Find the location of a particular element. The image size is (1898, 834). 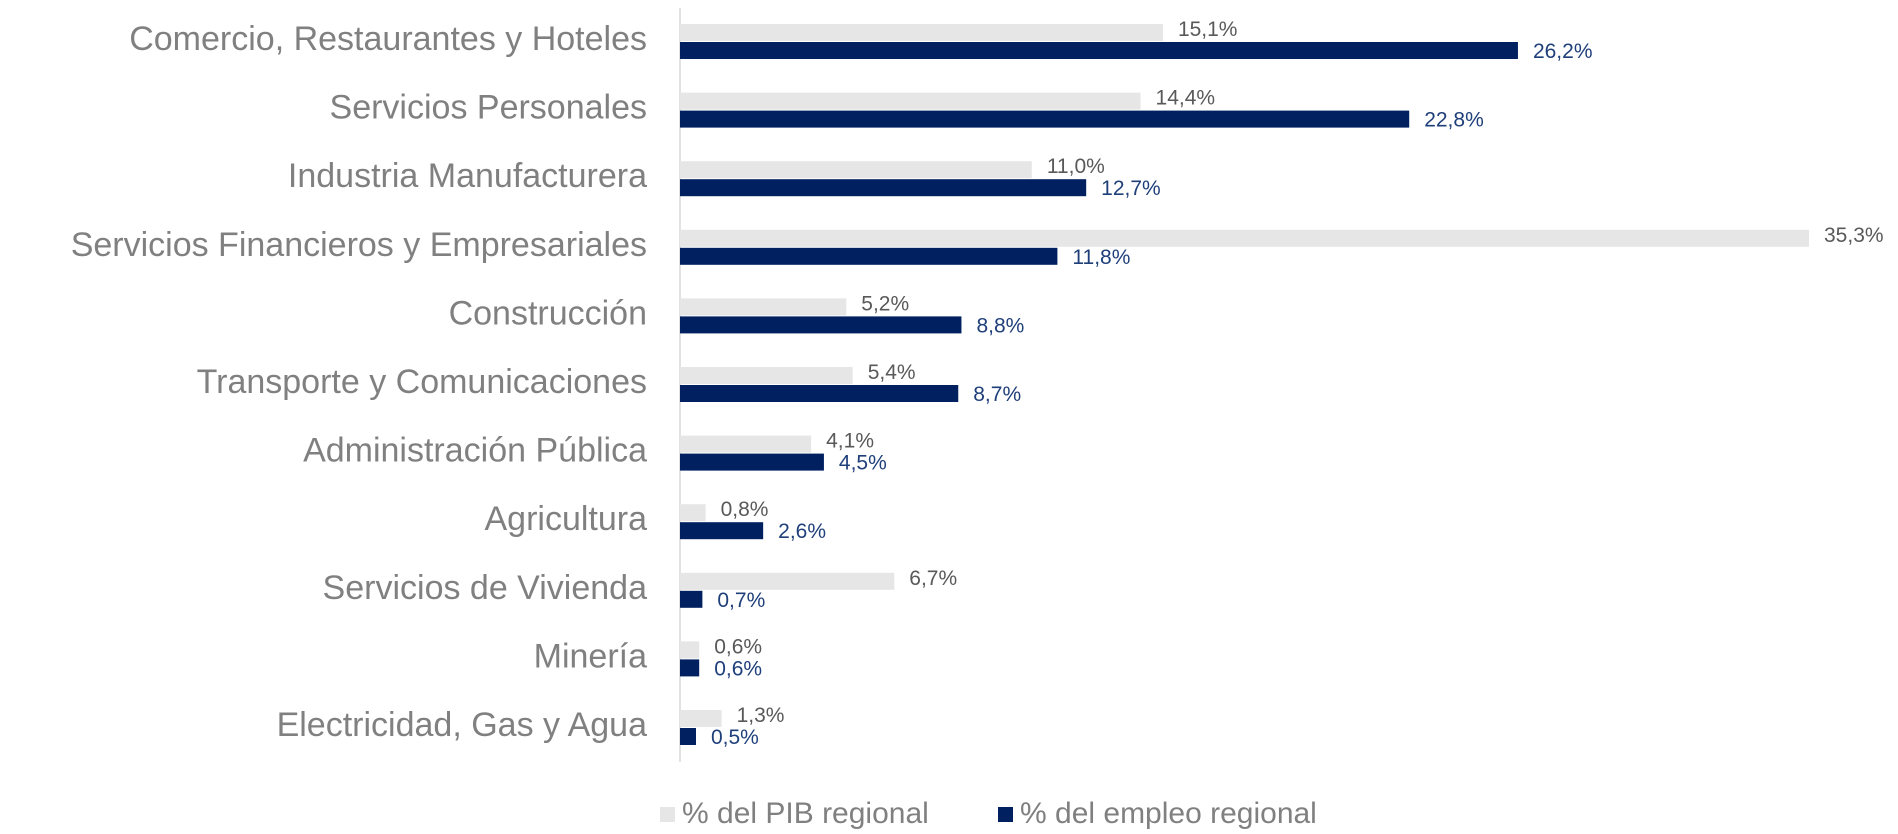

category-label: Comercio, Restaurantes y Hoteles is located at coordinates (388, 39).